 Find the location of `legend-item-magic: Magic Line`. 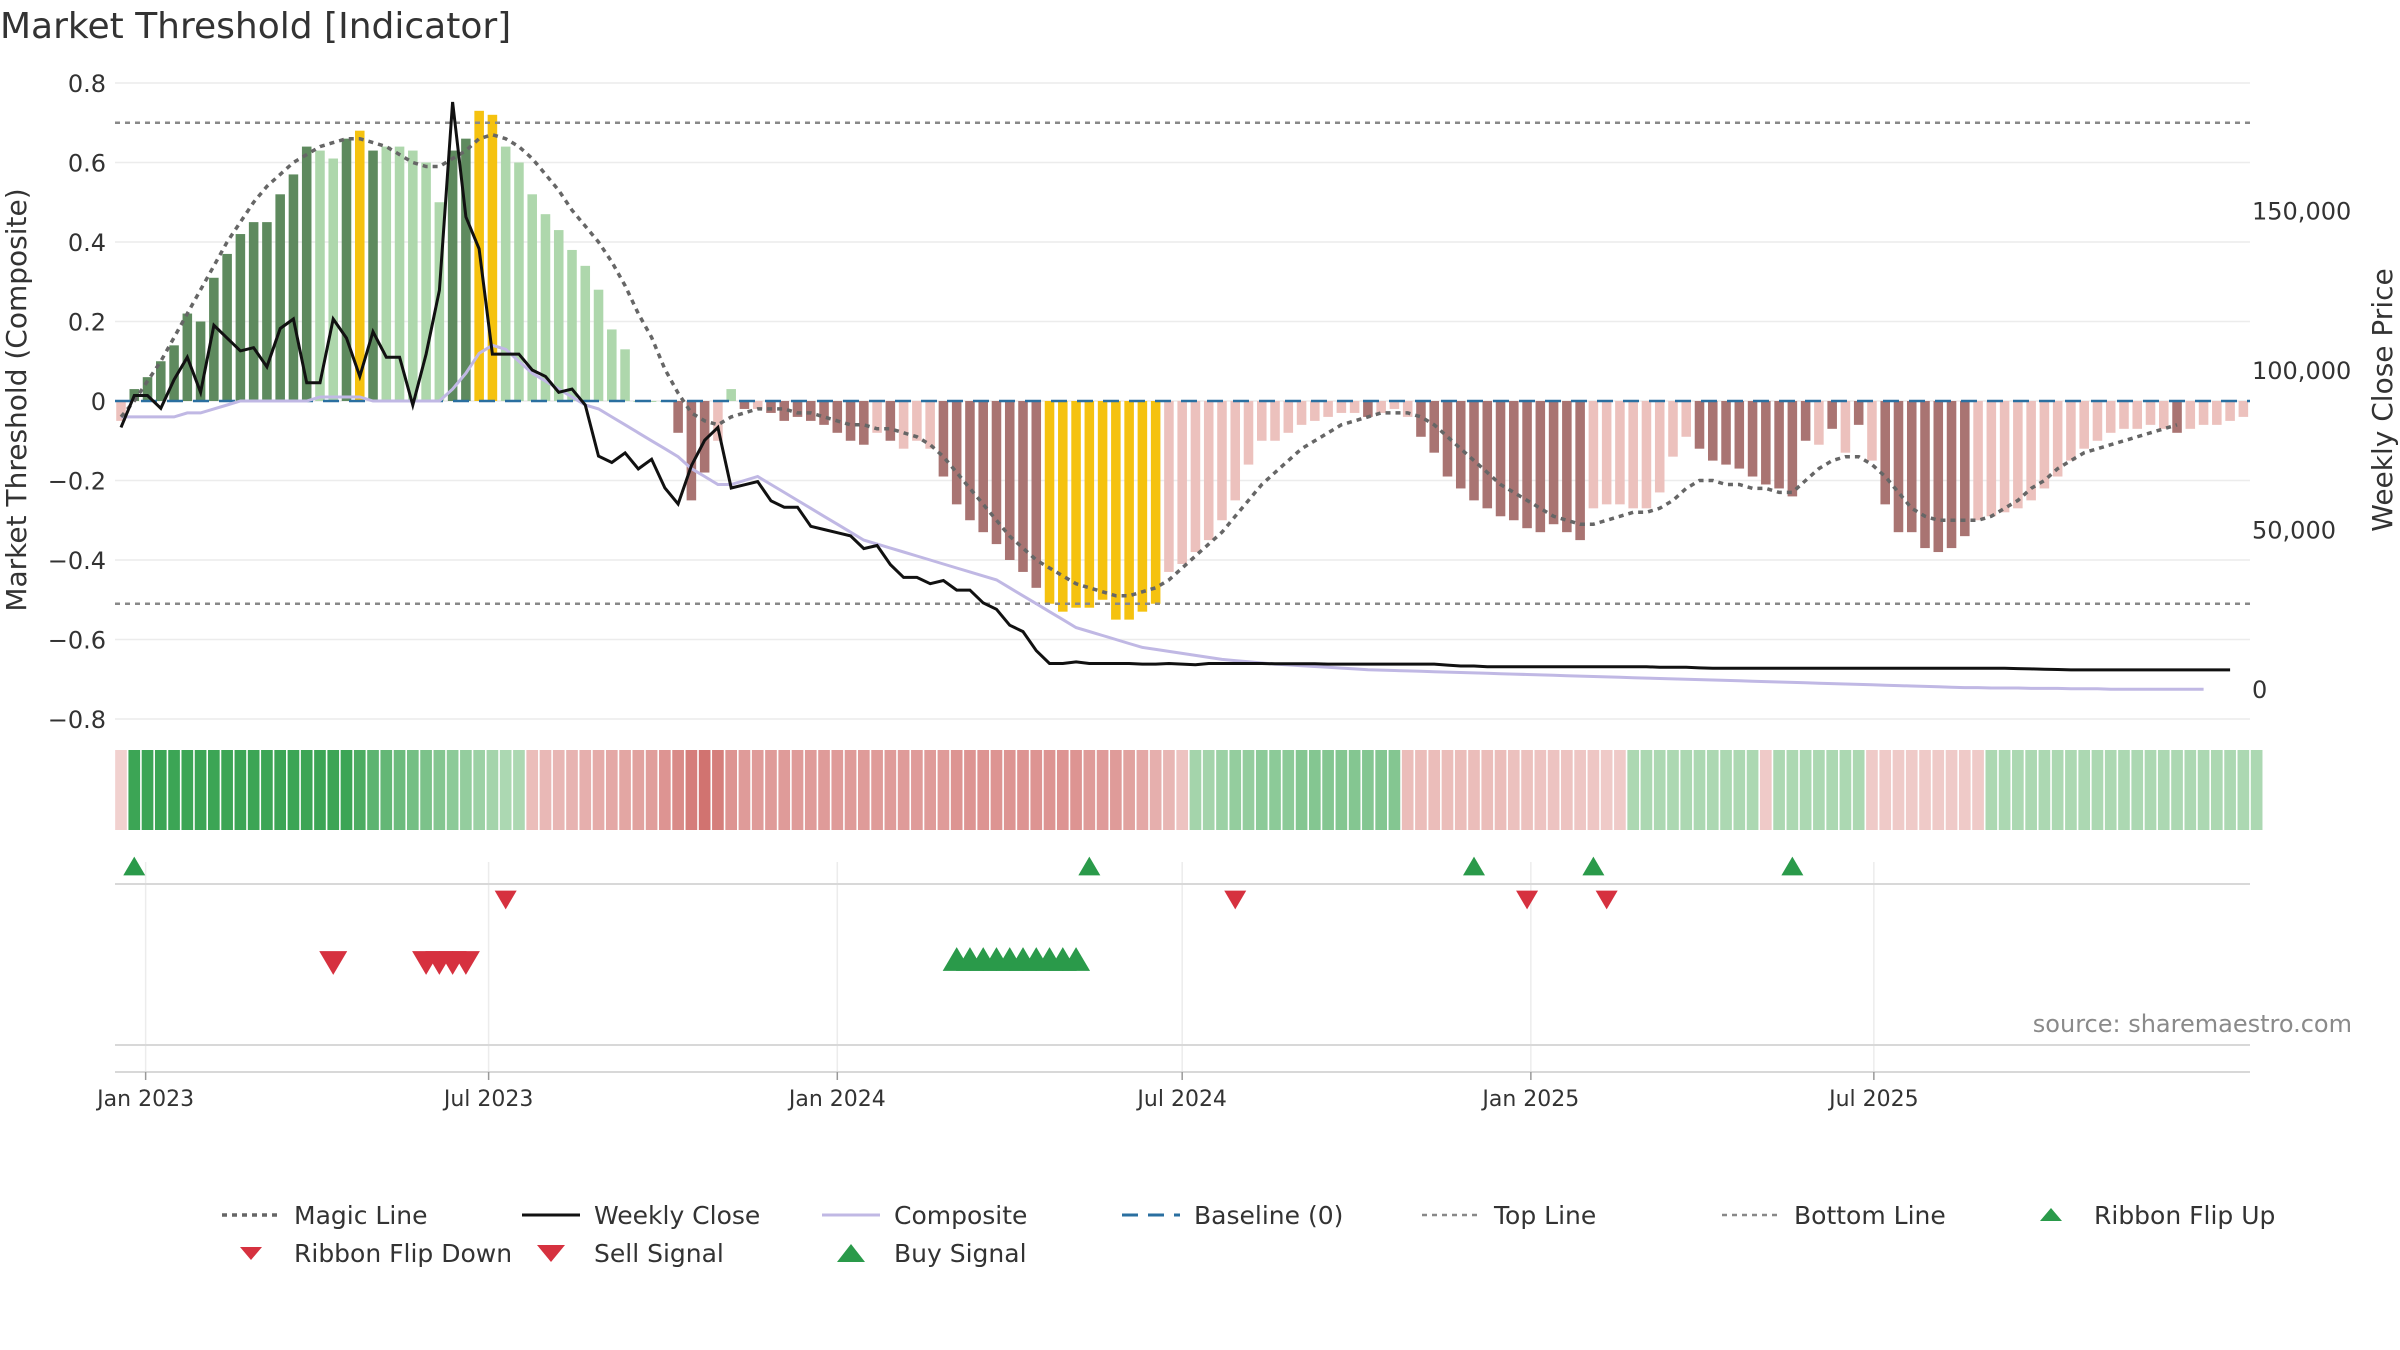

legend-item-magic: Magic Line is located at coordinates (370, 1215).